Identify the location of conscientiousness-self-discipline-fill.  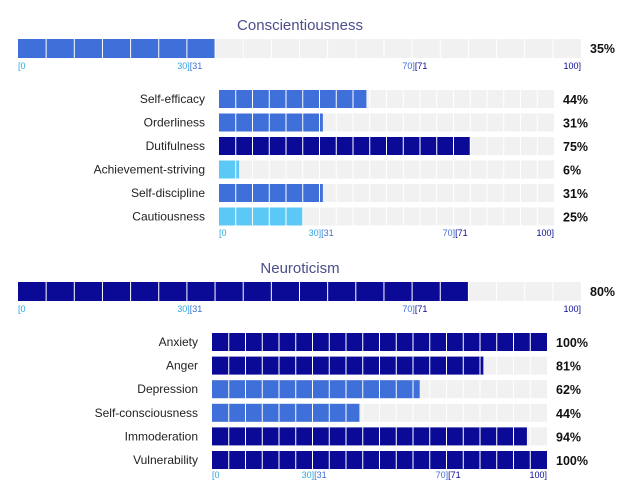
(271, 193).